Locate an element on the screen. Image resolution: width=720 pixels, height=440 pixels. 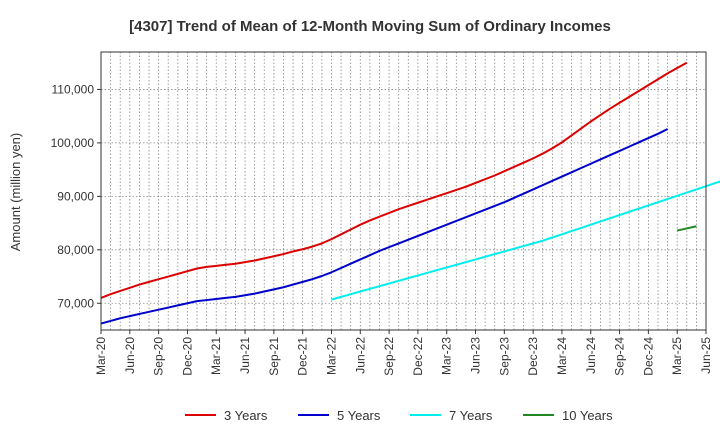
x-tick-label: Jun-23 is located at coordinates (476, 355).